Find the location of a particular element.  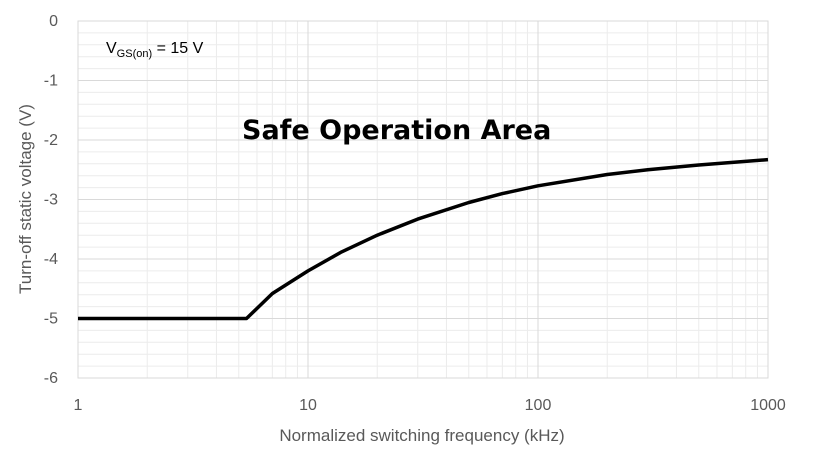

y-tick-label: 0 is located at coordinates (53, 21).